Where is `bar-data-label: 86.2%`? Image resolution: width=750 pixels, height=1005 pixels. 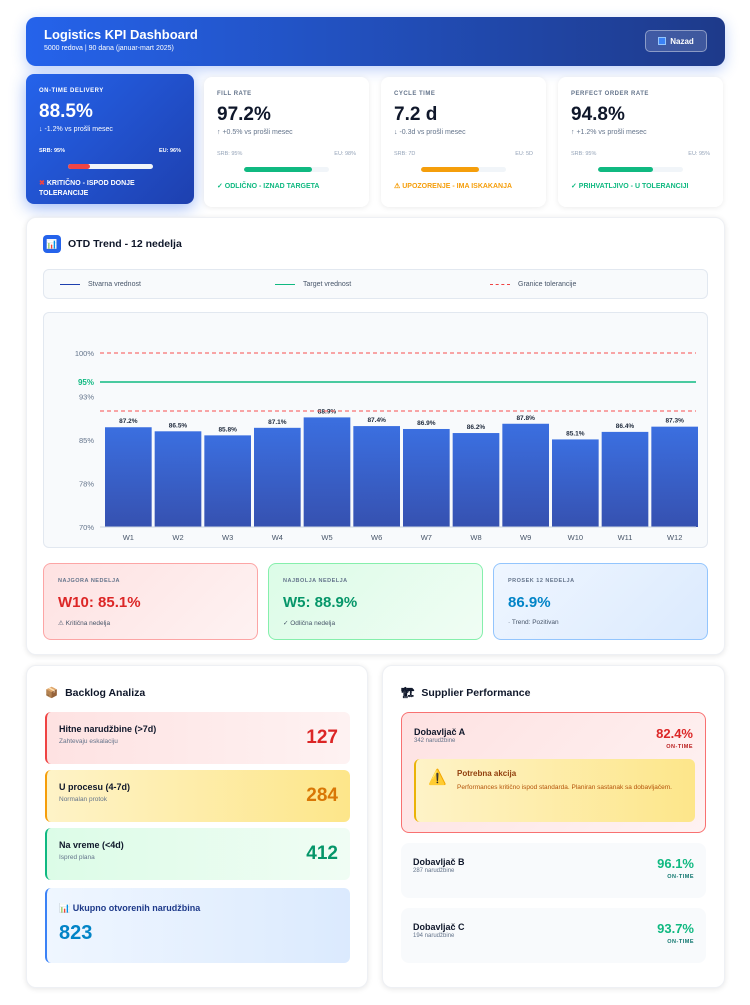
bar-data-label: 86.2% is located at coordinates (476, 427).